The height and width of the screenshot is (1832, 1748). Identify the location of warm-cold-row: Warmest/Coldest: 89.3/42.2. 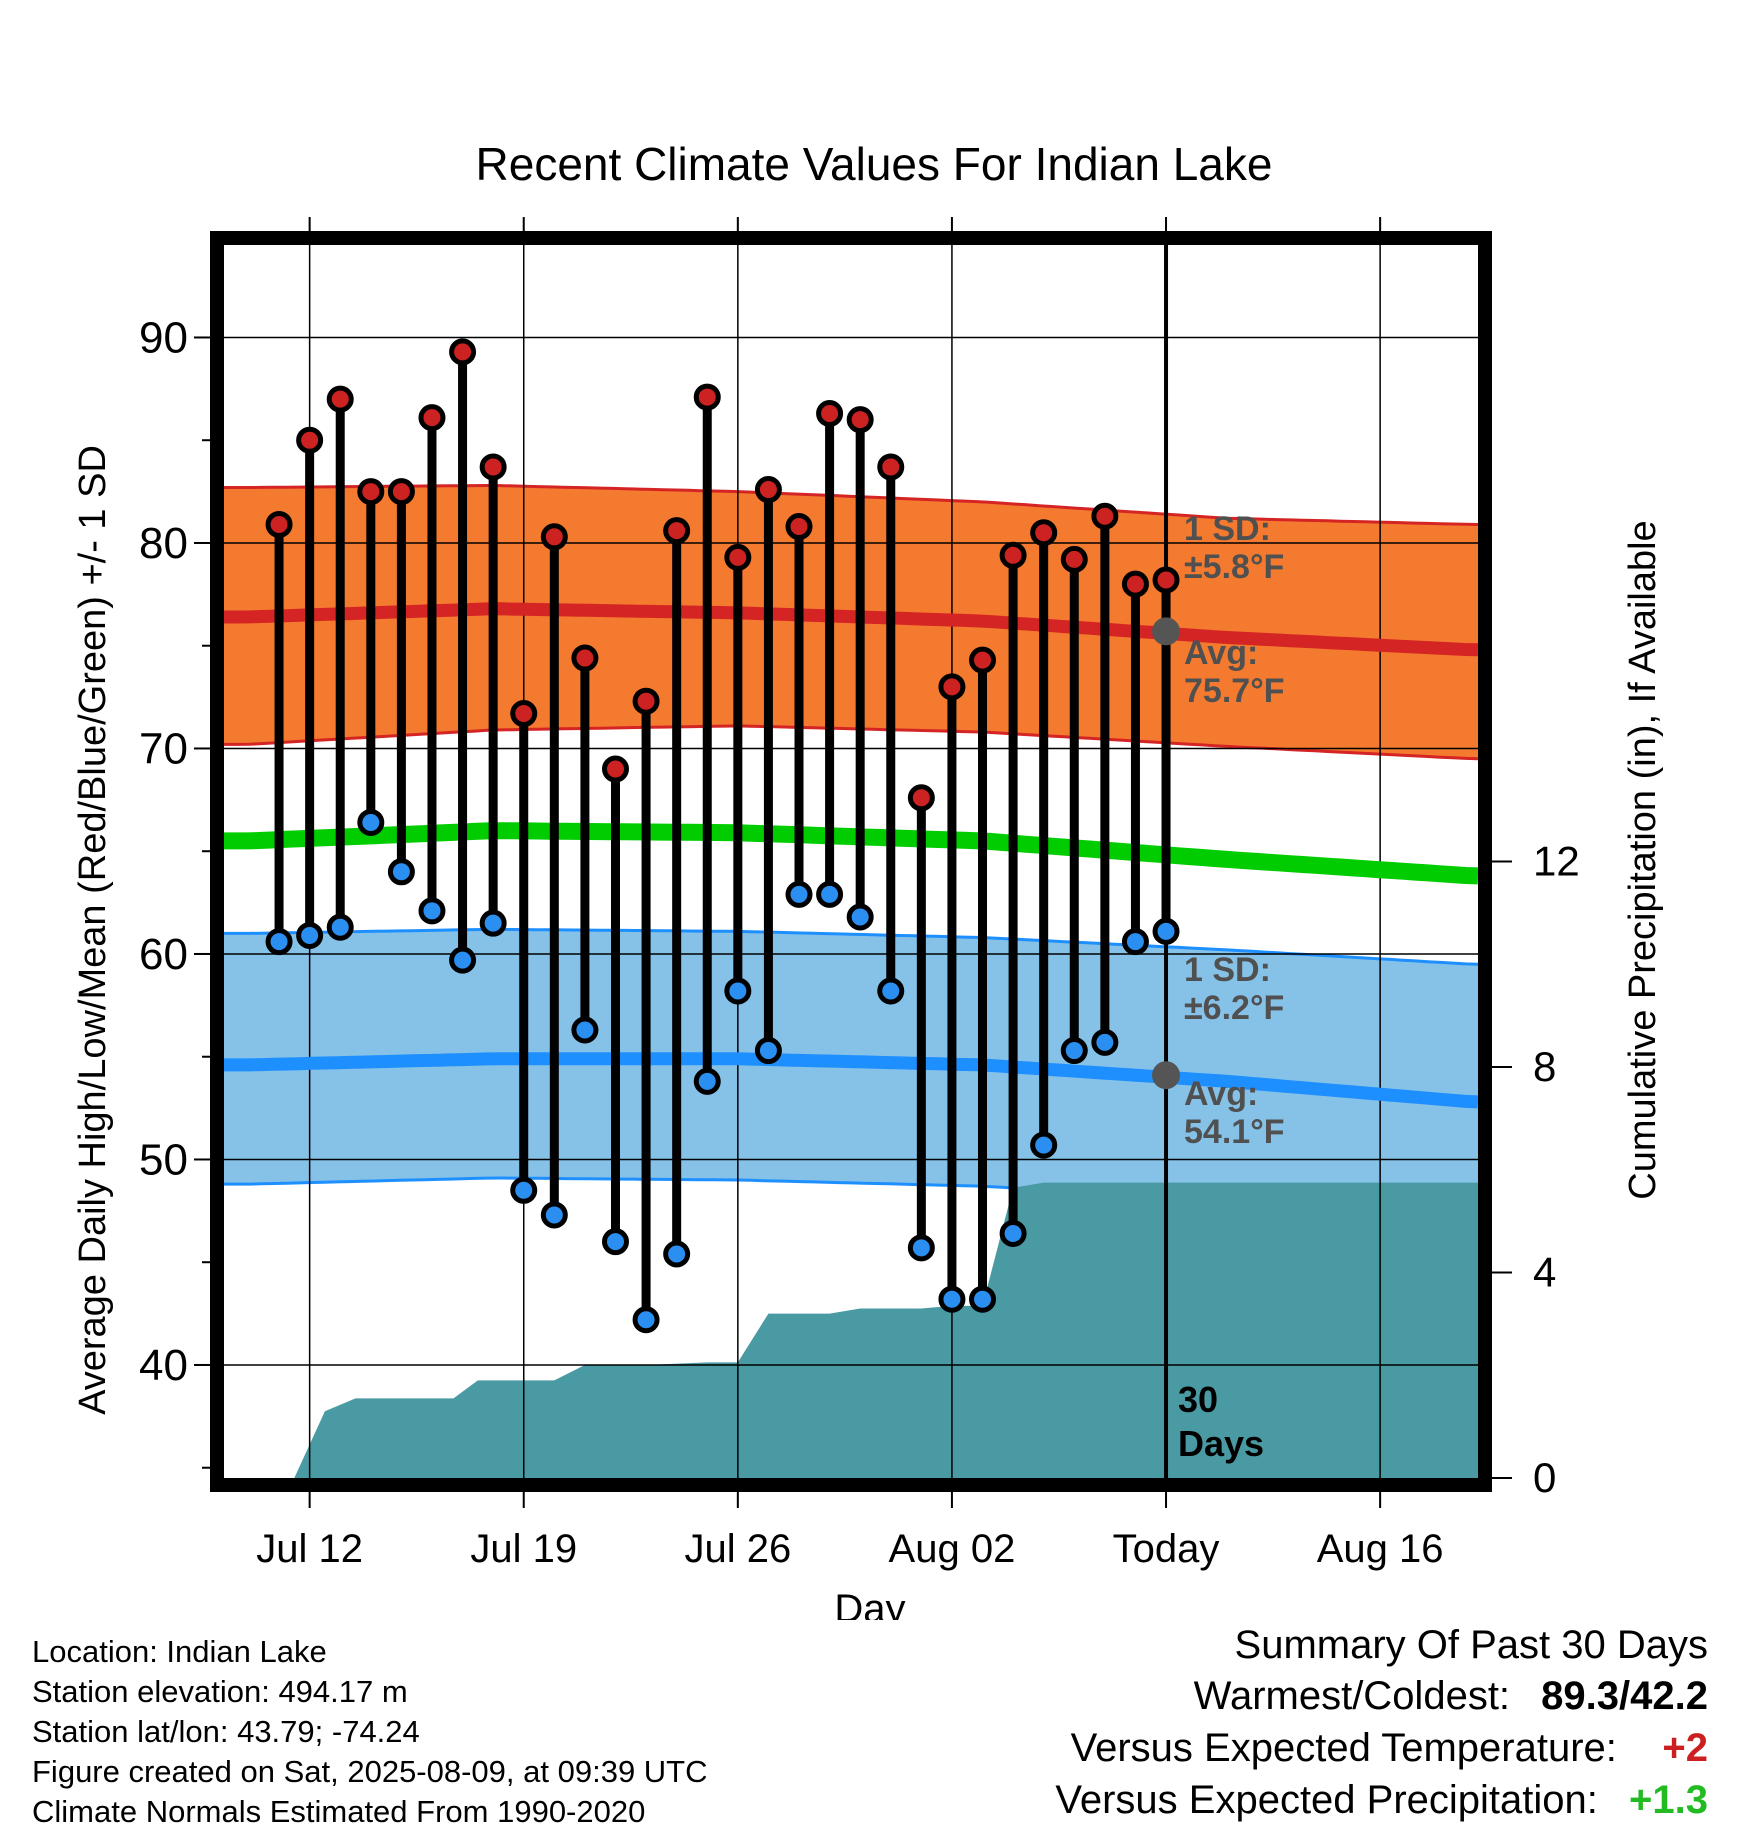
(1381, 1696).